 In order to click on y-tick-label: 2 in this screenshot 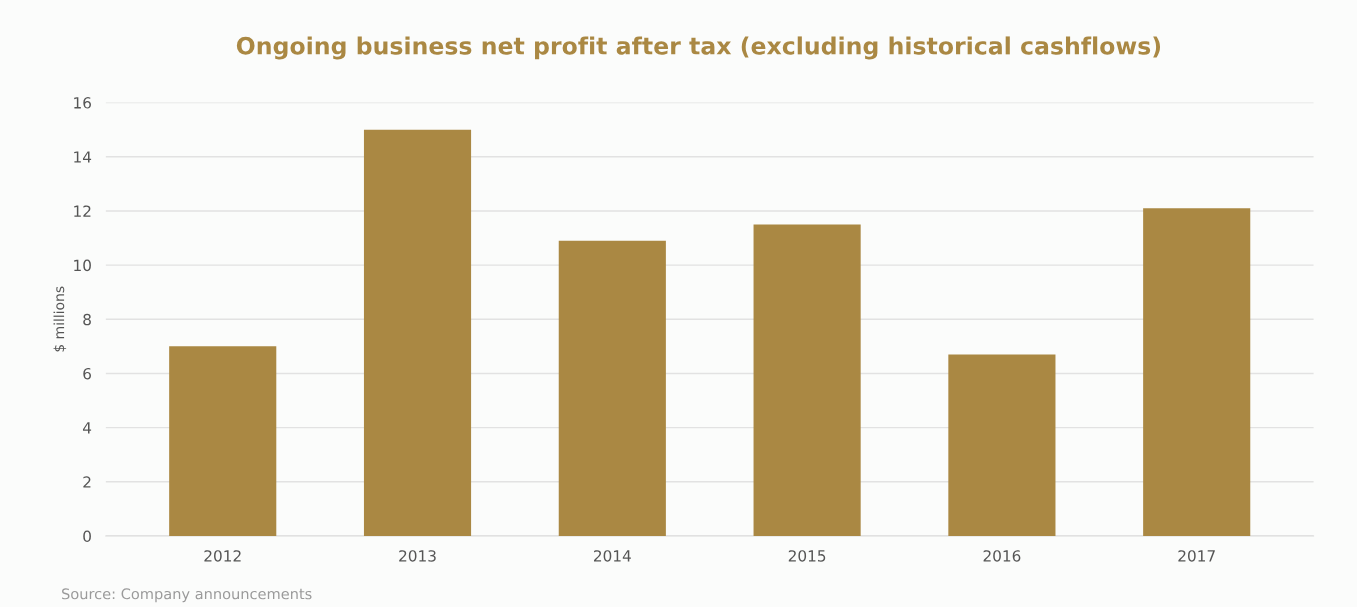, I will do `click(87, 482)`.